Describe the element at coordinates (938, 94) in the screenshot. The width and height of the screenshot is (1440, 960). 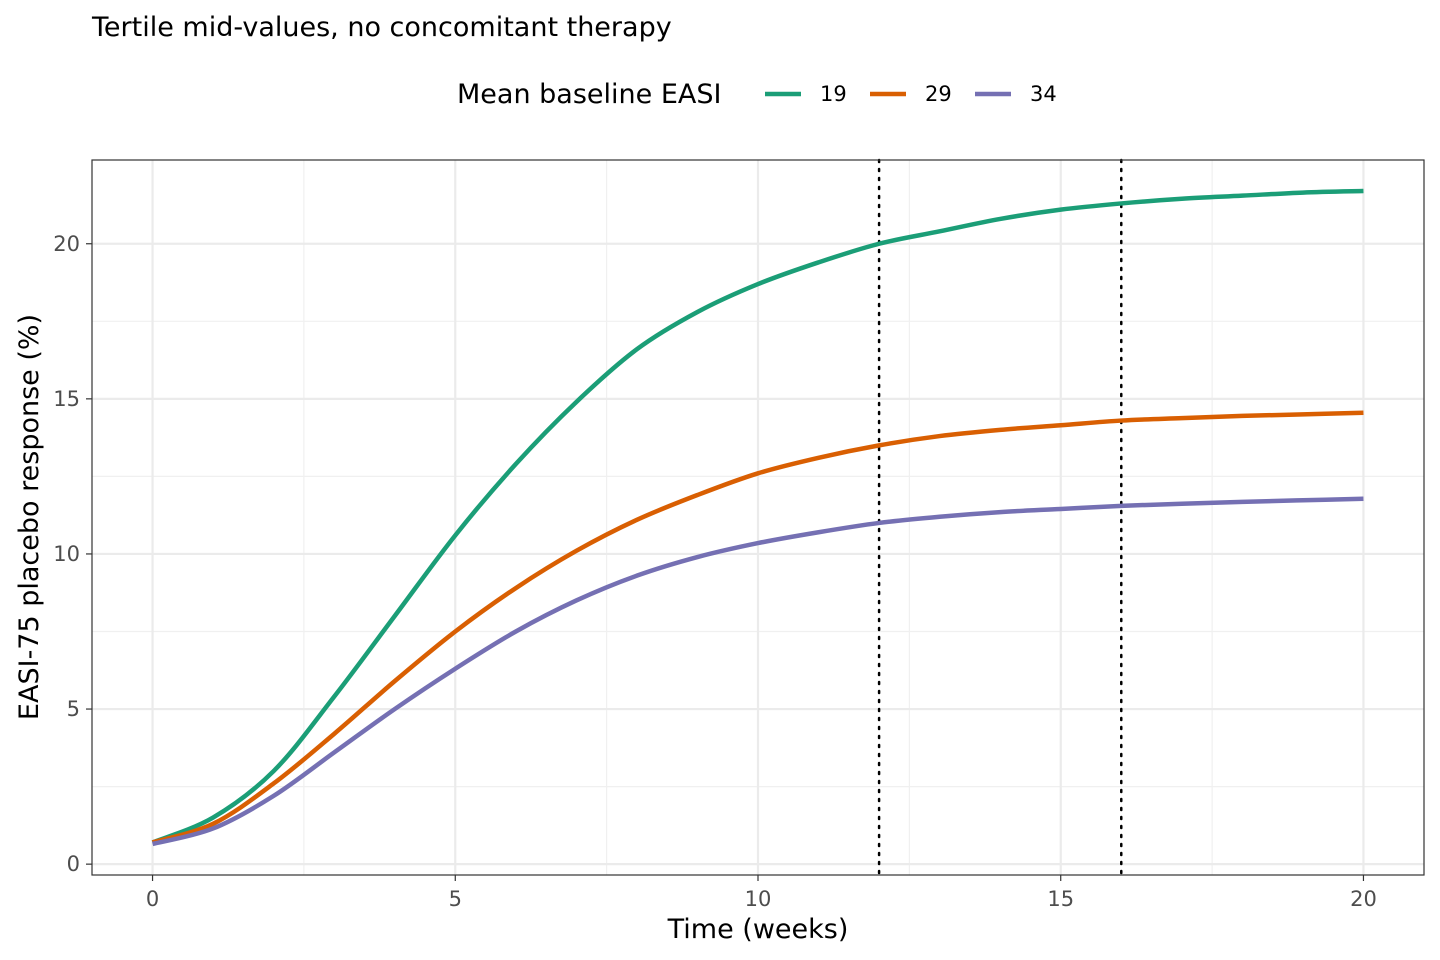
I see `legend-label-29: 29` at that location.